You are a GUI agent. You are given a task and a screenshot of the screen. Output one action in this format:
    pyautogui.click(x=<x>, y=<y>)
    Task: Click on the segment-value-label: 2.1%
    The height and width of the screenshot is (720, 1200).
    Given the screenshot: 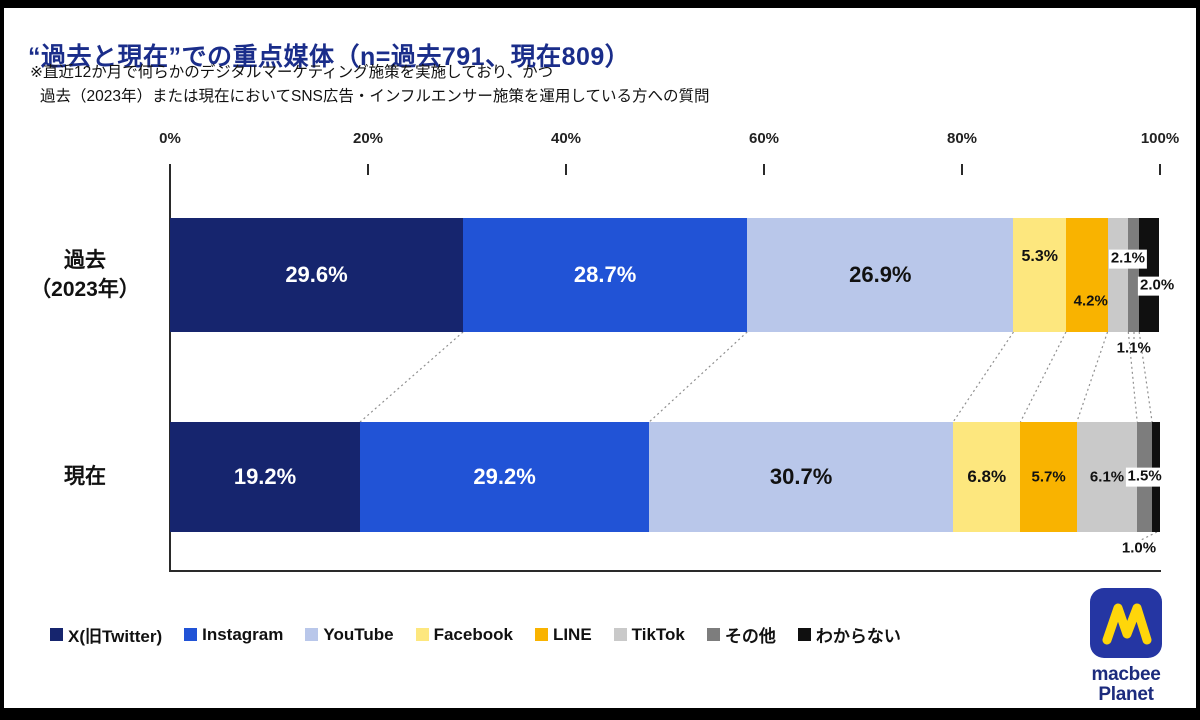 What is the action you would take?
    pyautogui.click(x=1128, y=259)
    